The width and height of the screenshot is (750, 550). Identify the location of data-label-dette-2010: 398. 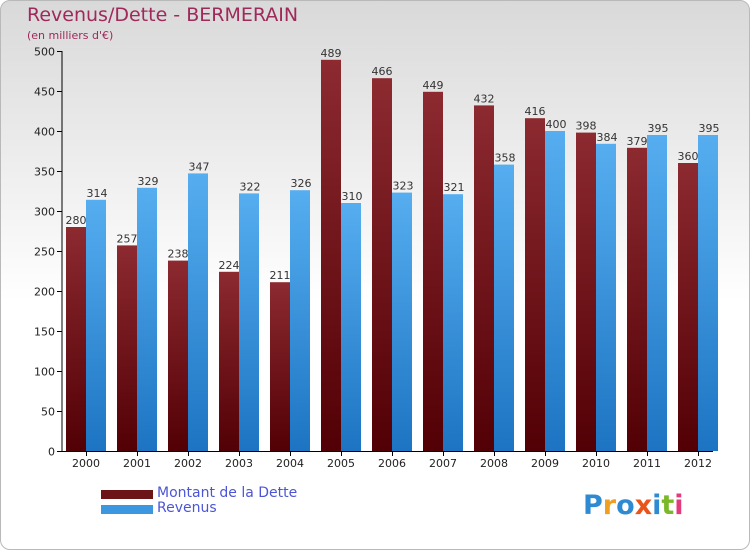
(586, 126).